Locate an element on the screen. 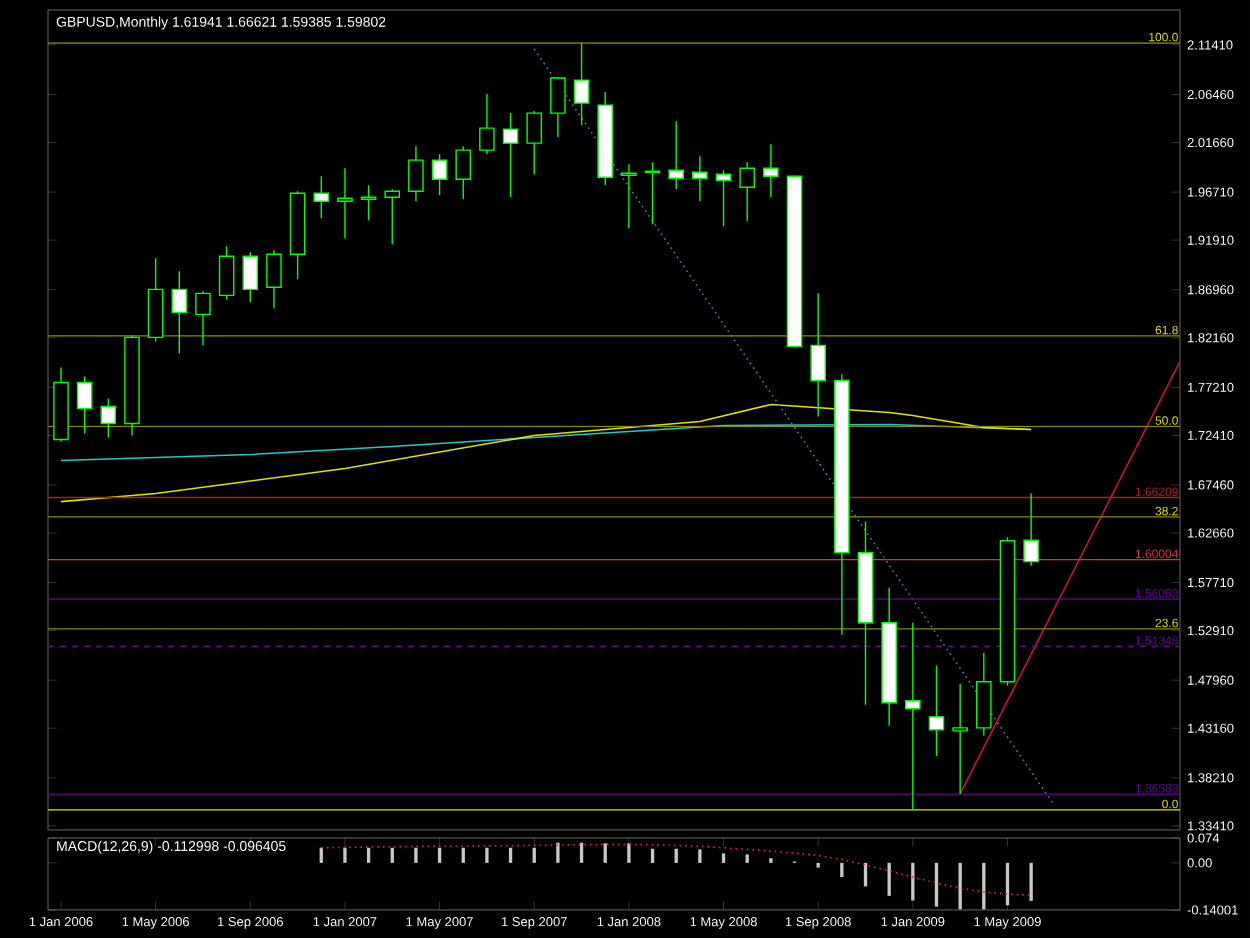  line-series is located at coordinates (546, 453).